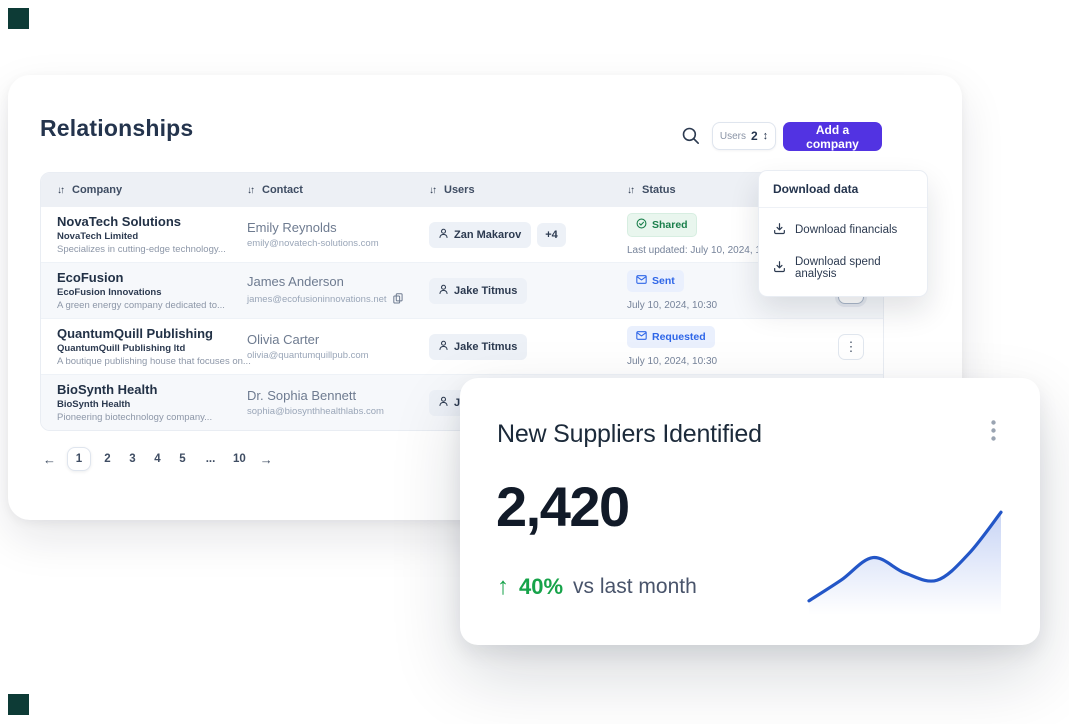 This screenshot has height=724, width=1069. What do you see at coordinates (107, 459) in the screenshot?
I see `page-button-2: 2` at bounding box center [107, 459].